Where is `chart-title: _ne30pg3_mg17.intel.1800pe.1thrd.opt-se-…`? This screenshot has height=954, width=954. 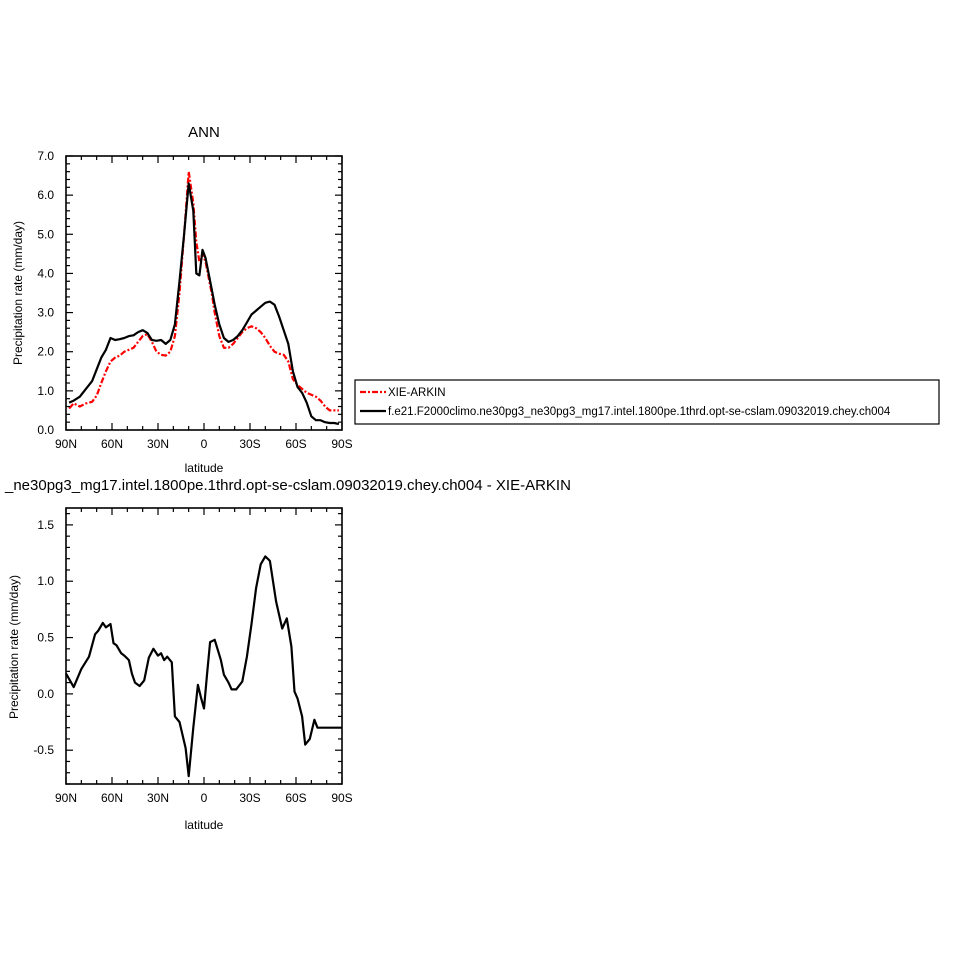
chart-title: _ne30pg3_mg17.intel.1800pe.1thrd.opt-se-… is located at coordinates (287, 485).